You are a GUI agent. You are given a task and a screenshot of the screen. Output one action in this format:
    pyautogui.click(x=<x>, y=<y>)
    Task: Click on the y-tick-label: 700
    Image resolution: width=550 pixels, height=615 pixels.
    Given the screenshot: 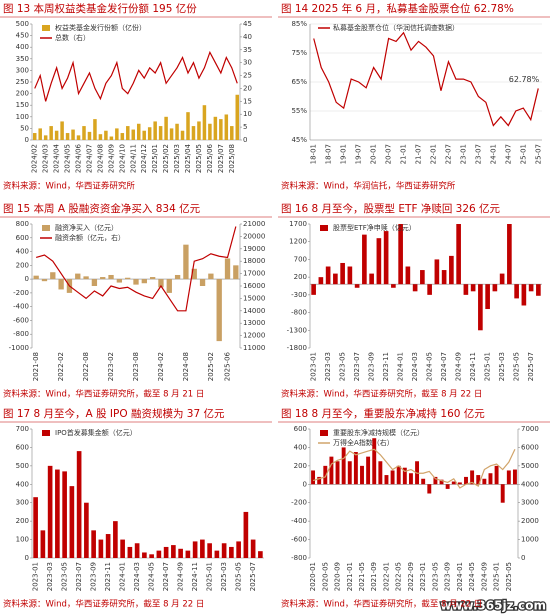 What is the action you would take?
    pyautogui.click(x=22, y=429)
    